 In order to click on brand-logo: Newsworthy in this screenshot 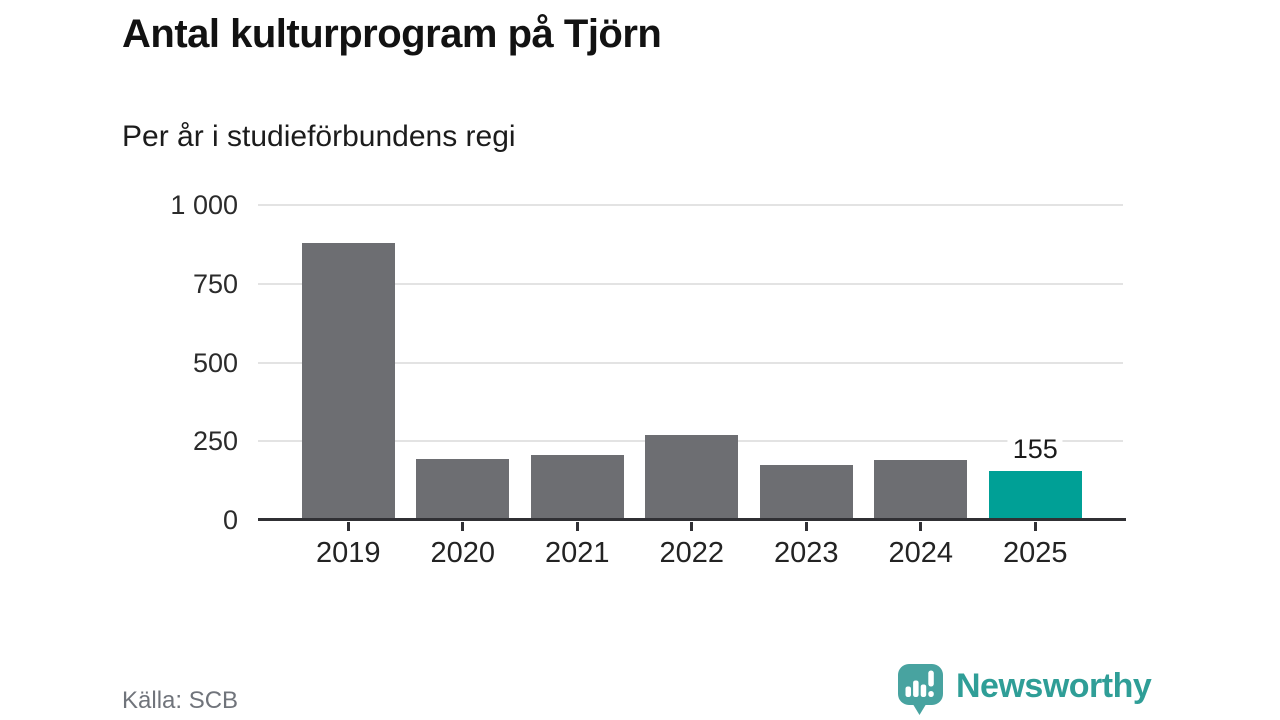, I will do `click(1032, 689)`.